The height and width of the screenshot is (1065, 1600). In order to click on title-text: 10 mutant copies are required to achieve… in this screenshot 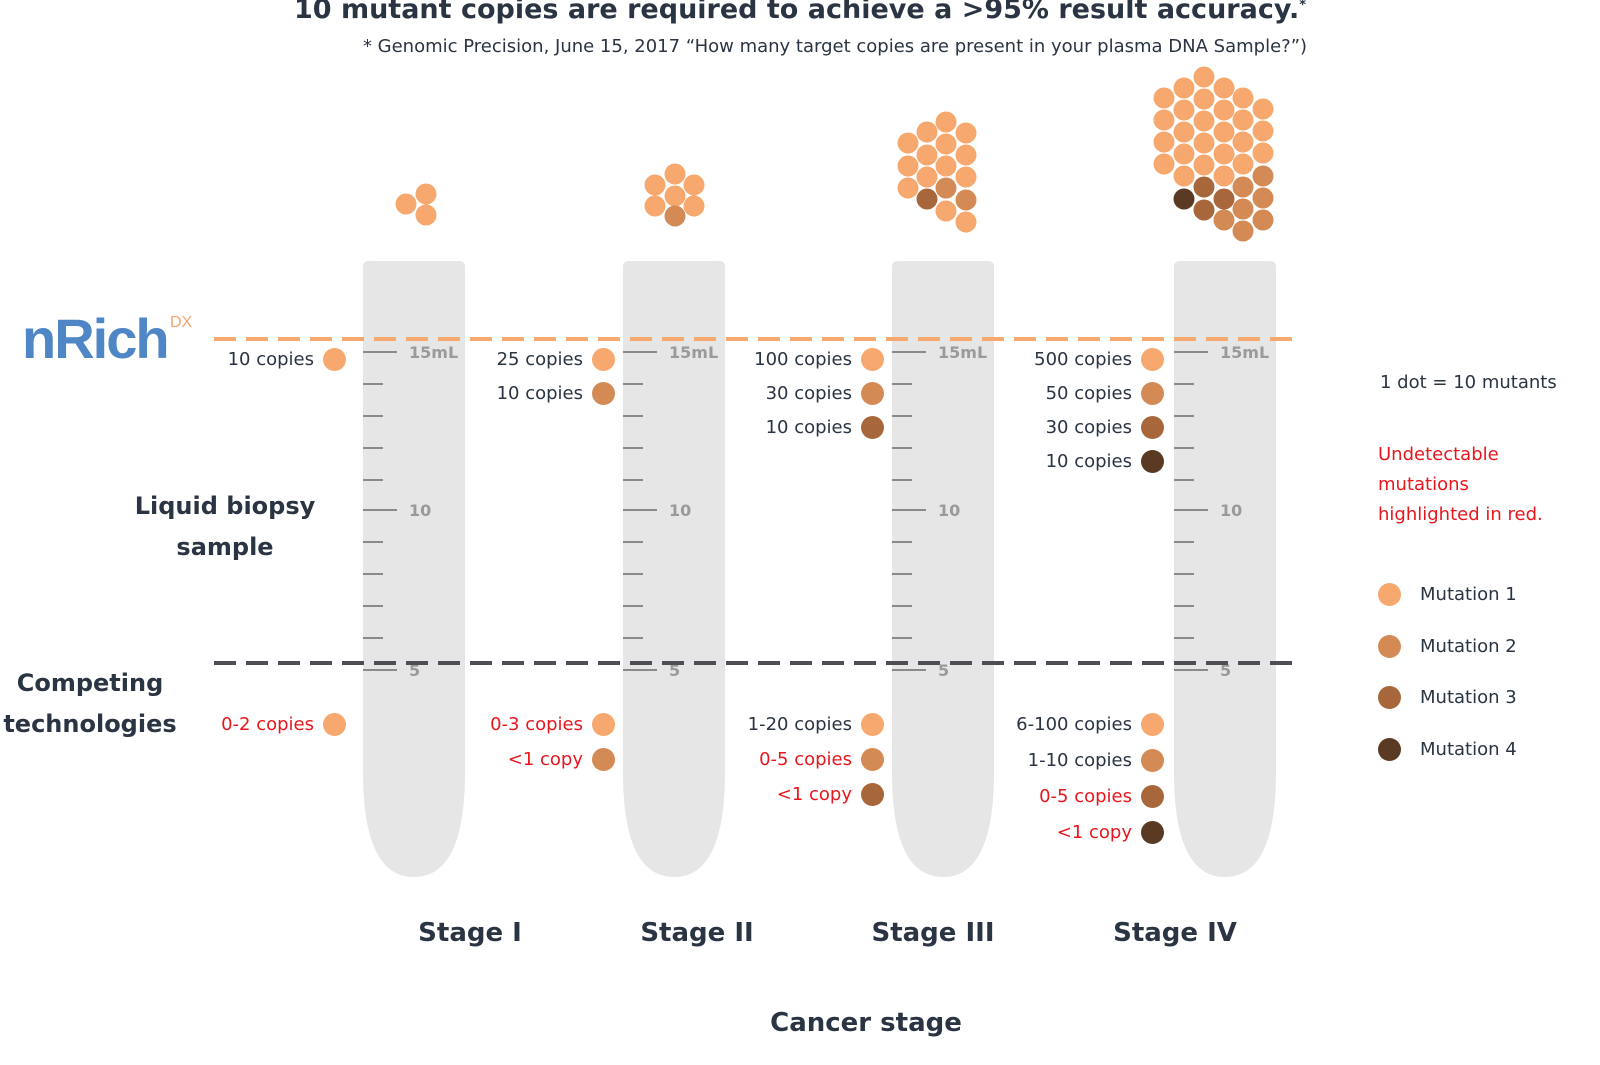, I will do `click(796, 12)`.